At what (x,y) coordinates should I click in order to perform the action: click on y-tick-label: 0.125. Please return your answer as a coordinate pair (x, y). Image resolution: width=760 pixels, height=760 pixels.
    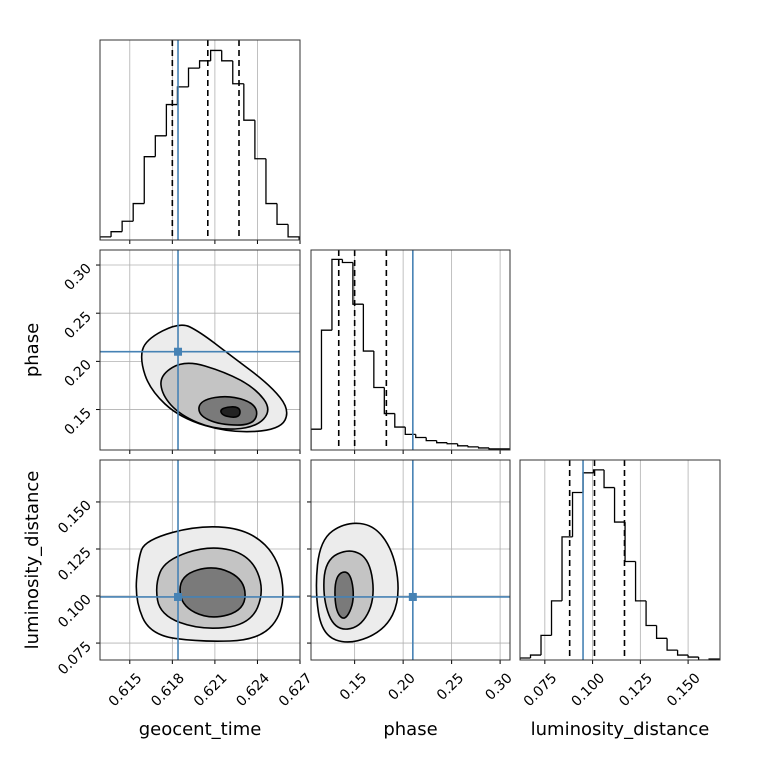
    Looking at the image, I should click on (75, 565).